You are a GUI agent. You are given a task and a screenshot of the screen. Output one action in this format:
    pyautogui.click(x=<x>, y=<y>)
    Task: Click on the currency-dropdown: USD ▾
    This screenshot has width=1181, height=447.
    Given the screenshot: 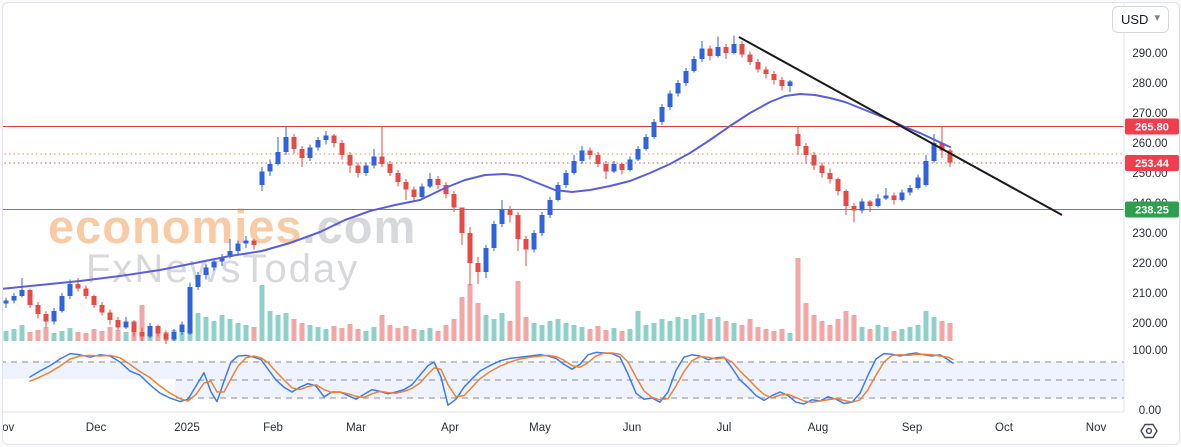 What is the action you would take?
    pyautogui.click(x=1140, y=19)
    